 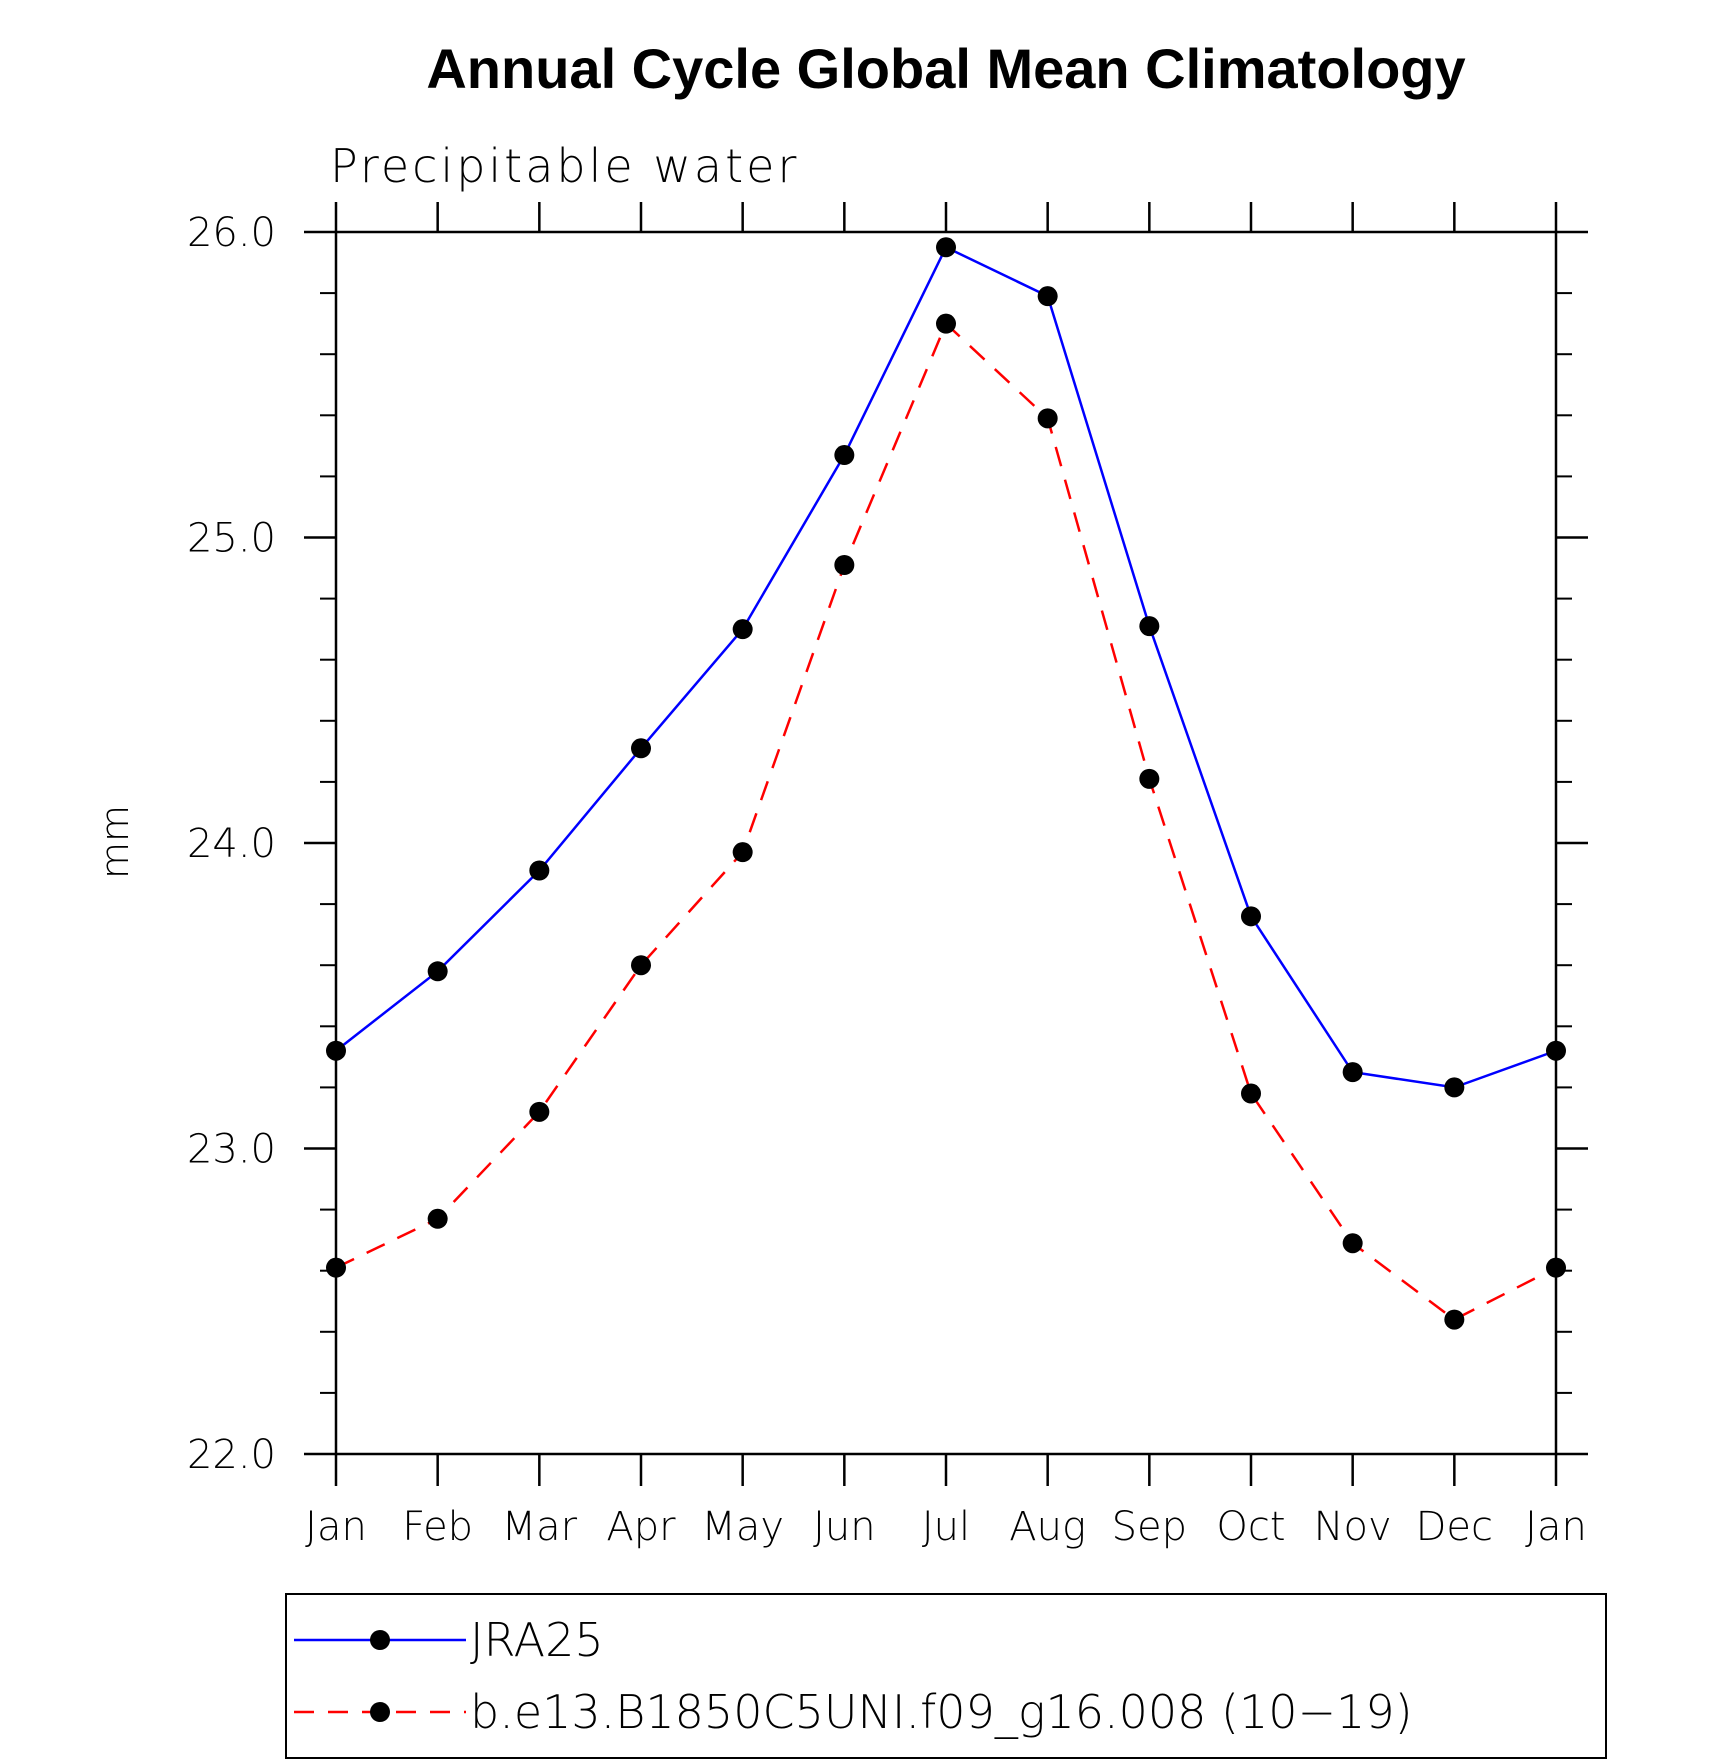 I want to click on legend-label-model: b.e13.B1850C5UNI.f09_g16.008 (10−19), so click(x=941, y=1712).